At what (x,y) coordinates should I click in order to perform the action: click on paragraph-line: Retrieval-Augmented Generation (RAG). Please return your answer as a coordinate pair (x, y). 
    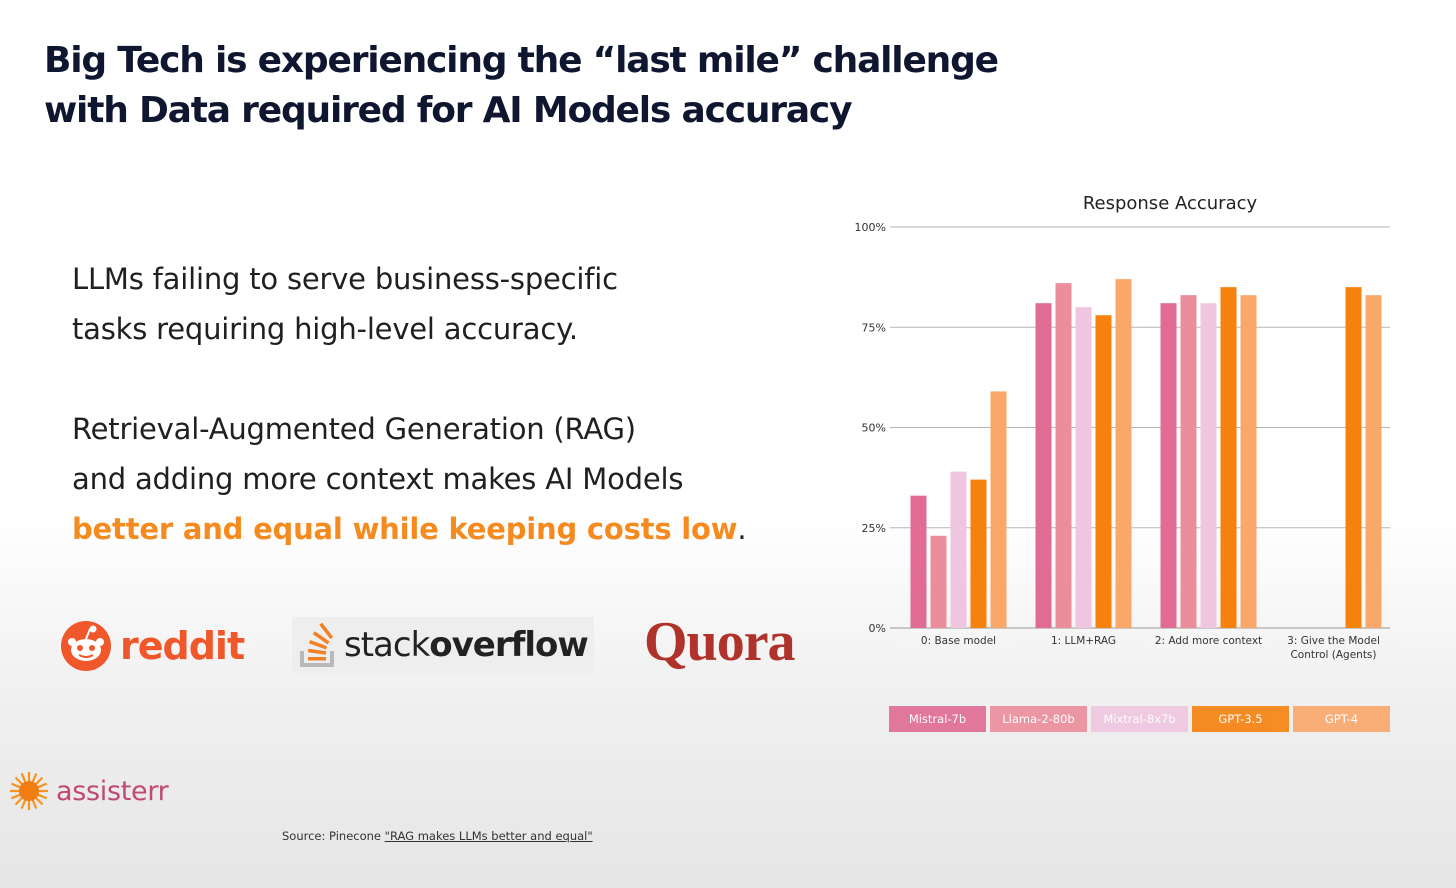
    Looking at the image, I should click on (354, 429).